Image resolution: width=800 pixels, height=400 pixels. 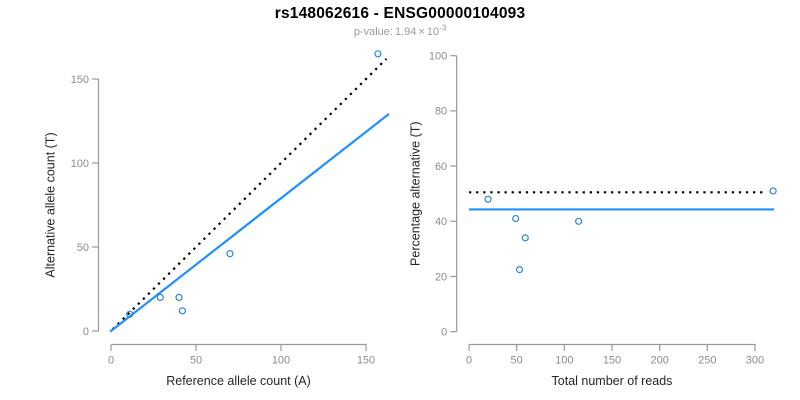 I want to click on x-tick-label: 250, so click(x=707, y=361).